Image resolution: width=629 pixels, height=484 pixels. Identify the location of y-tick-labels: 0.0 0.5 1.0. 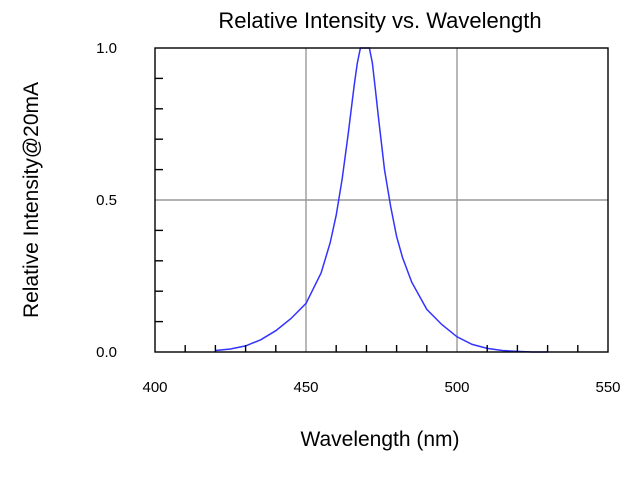
(106, 200).